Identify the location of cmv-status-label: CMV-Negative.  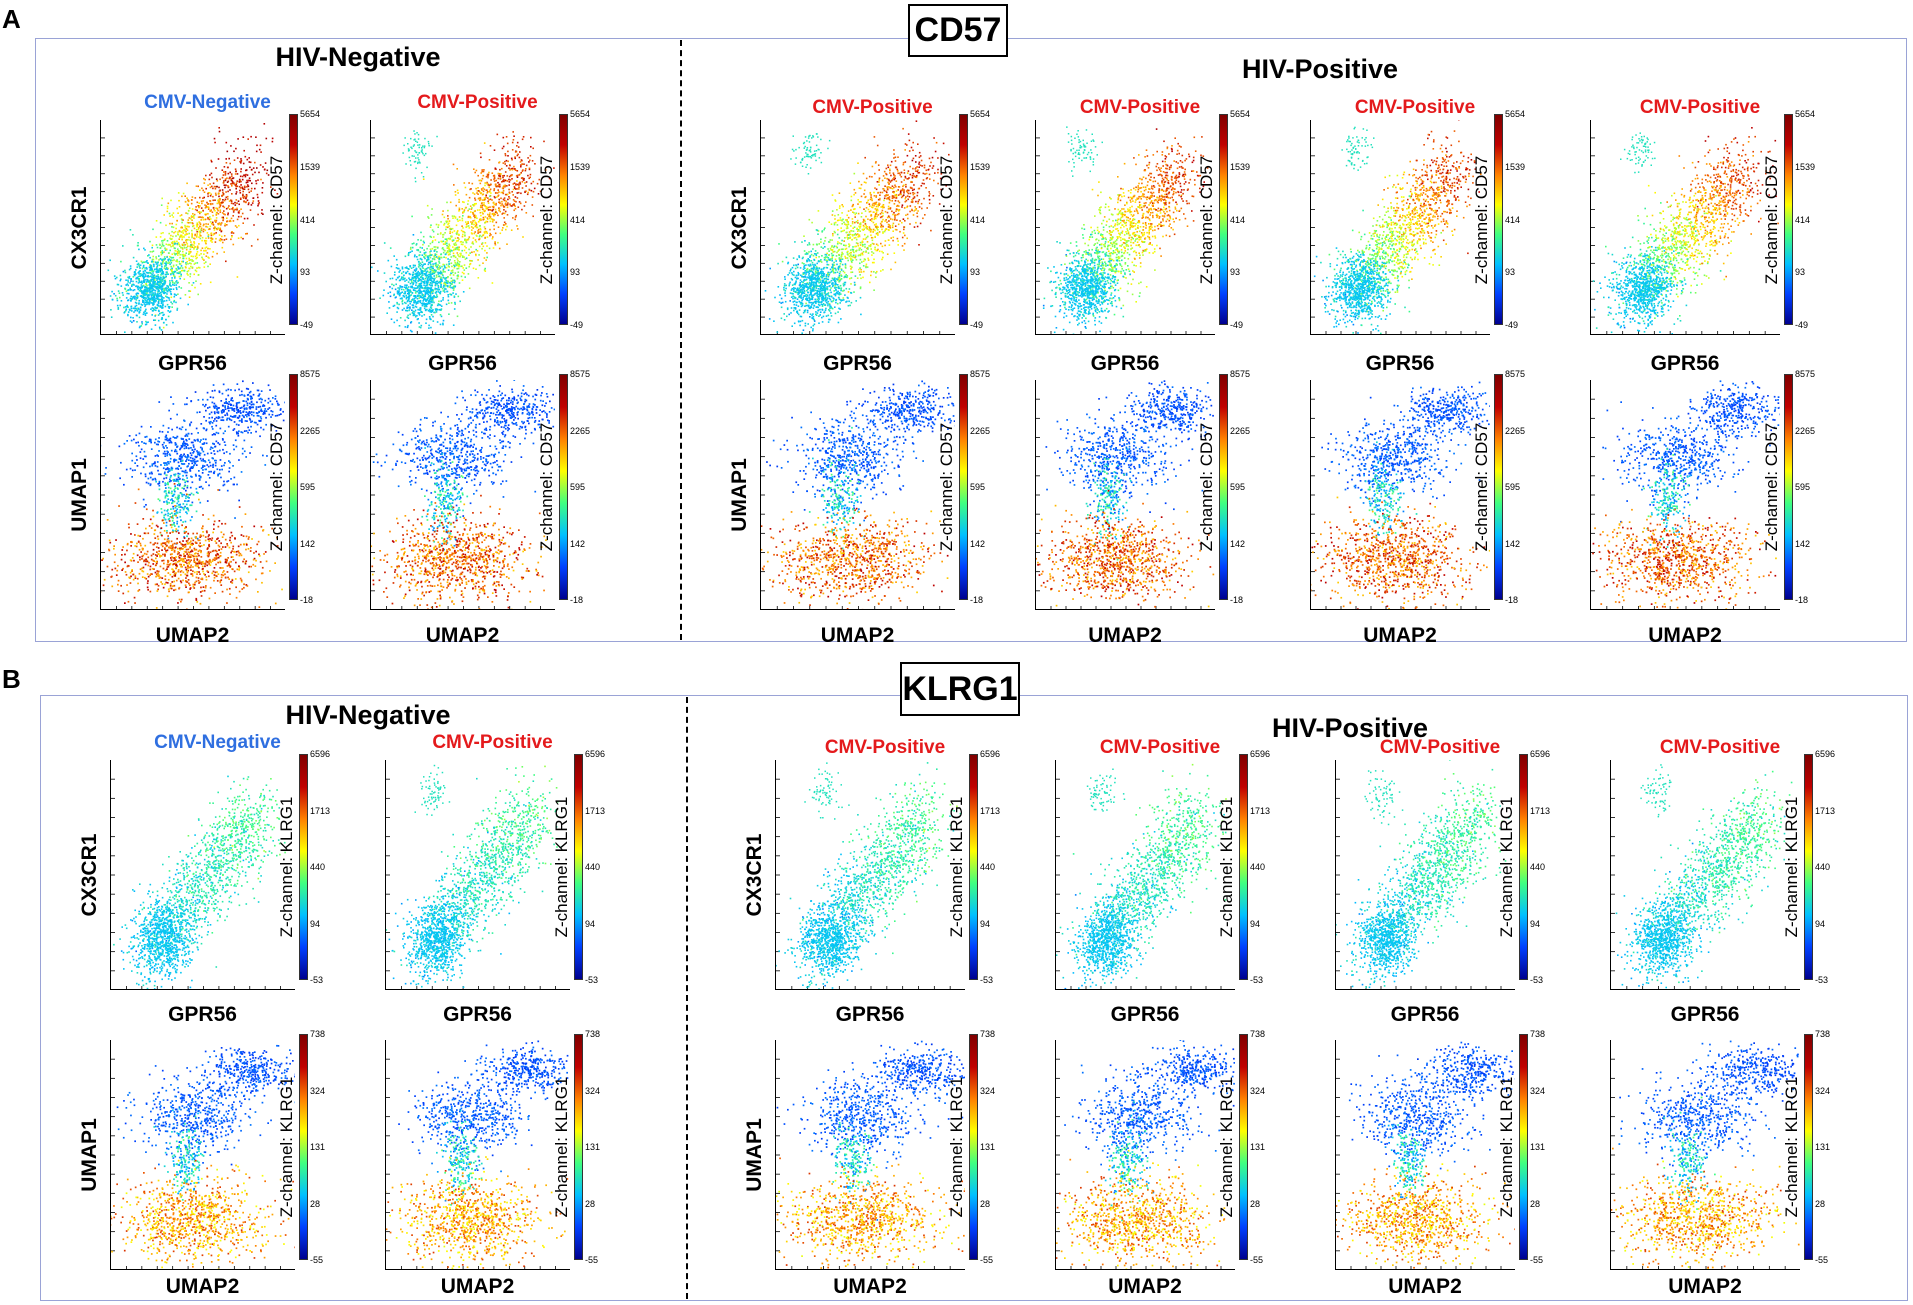
(217, 743).